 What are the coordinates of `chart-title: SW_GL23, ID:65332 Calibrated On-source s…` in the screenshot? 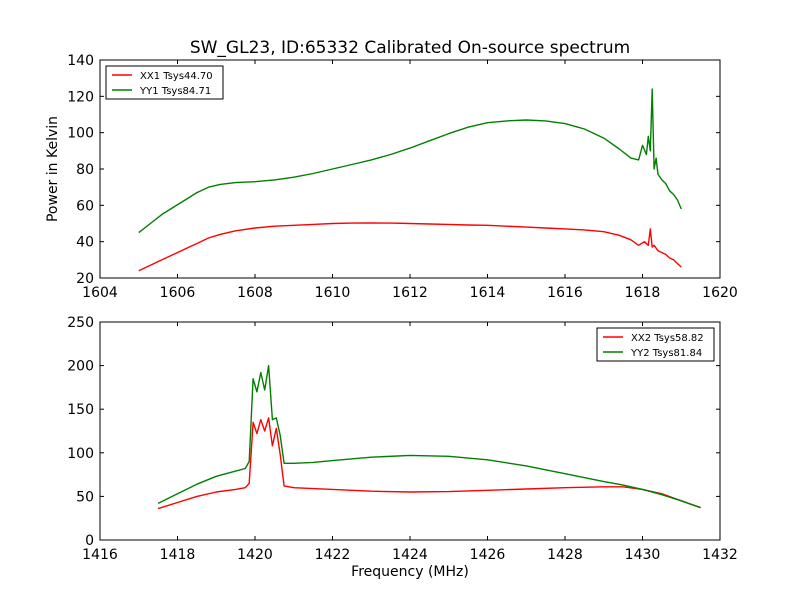 It's located at (410, 48).